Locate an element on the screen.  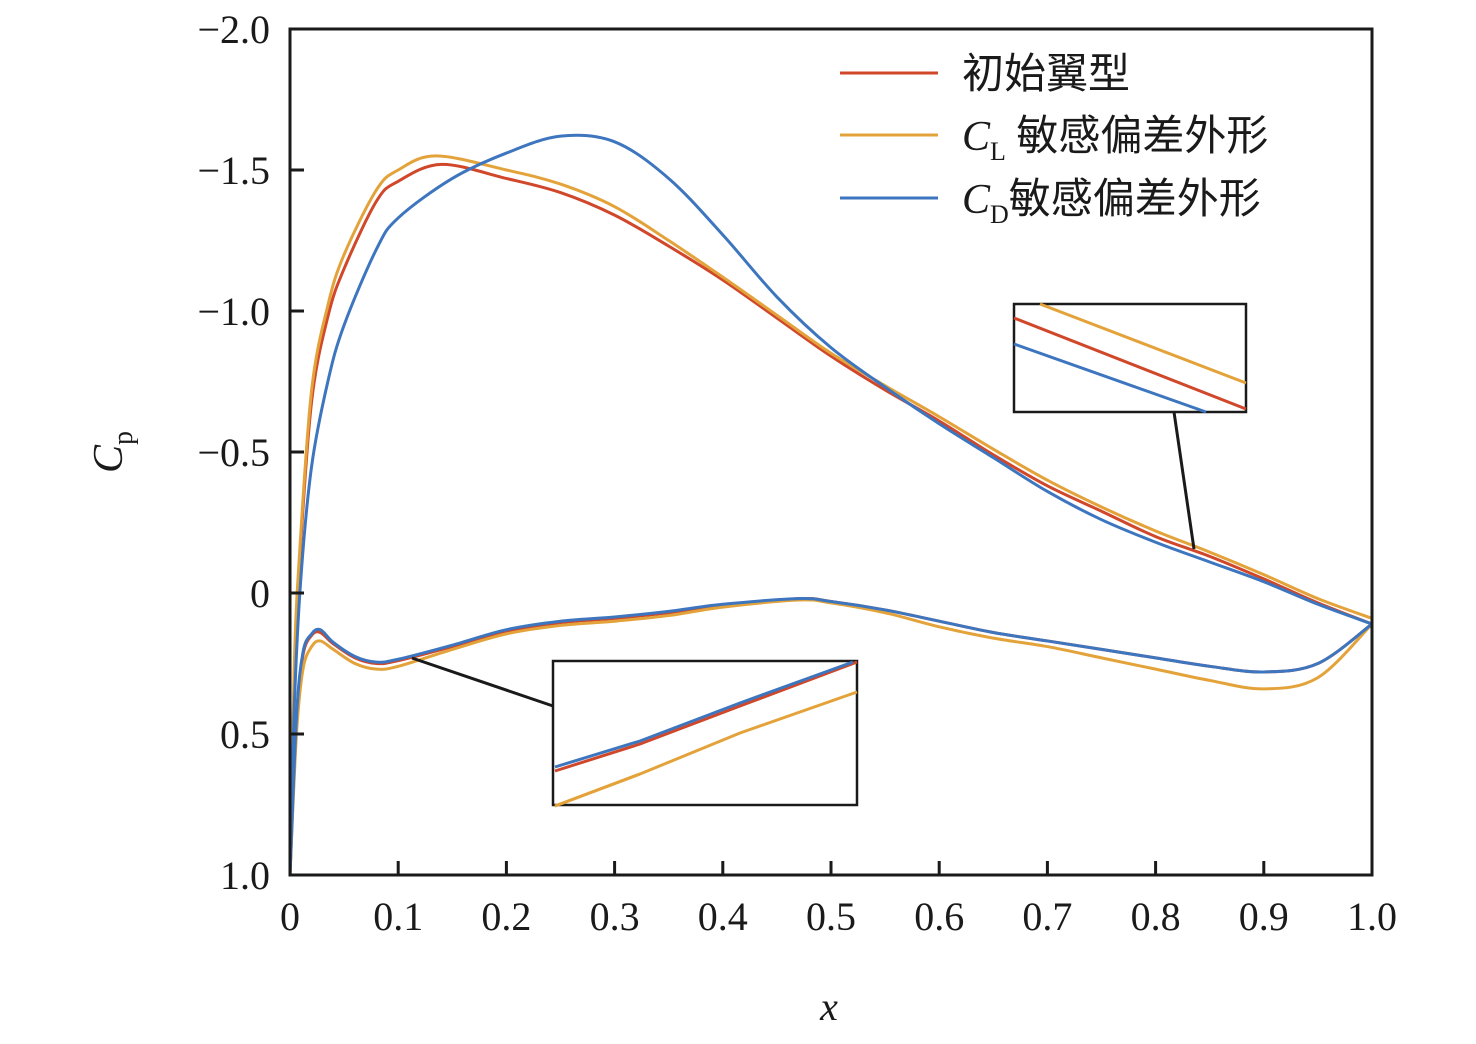
x-tick-label: 0.2 is located at coordinates (506, 916).